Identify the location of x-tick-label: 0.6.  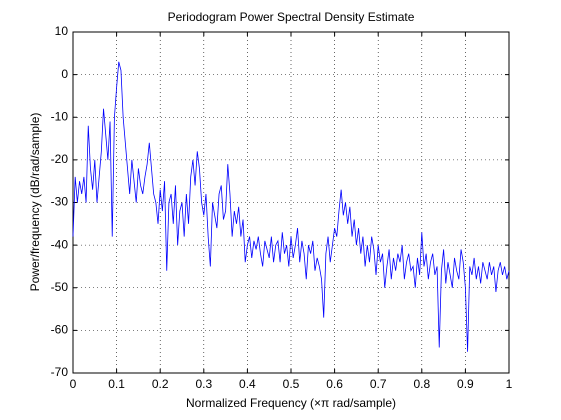
(334, 384).